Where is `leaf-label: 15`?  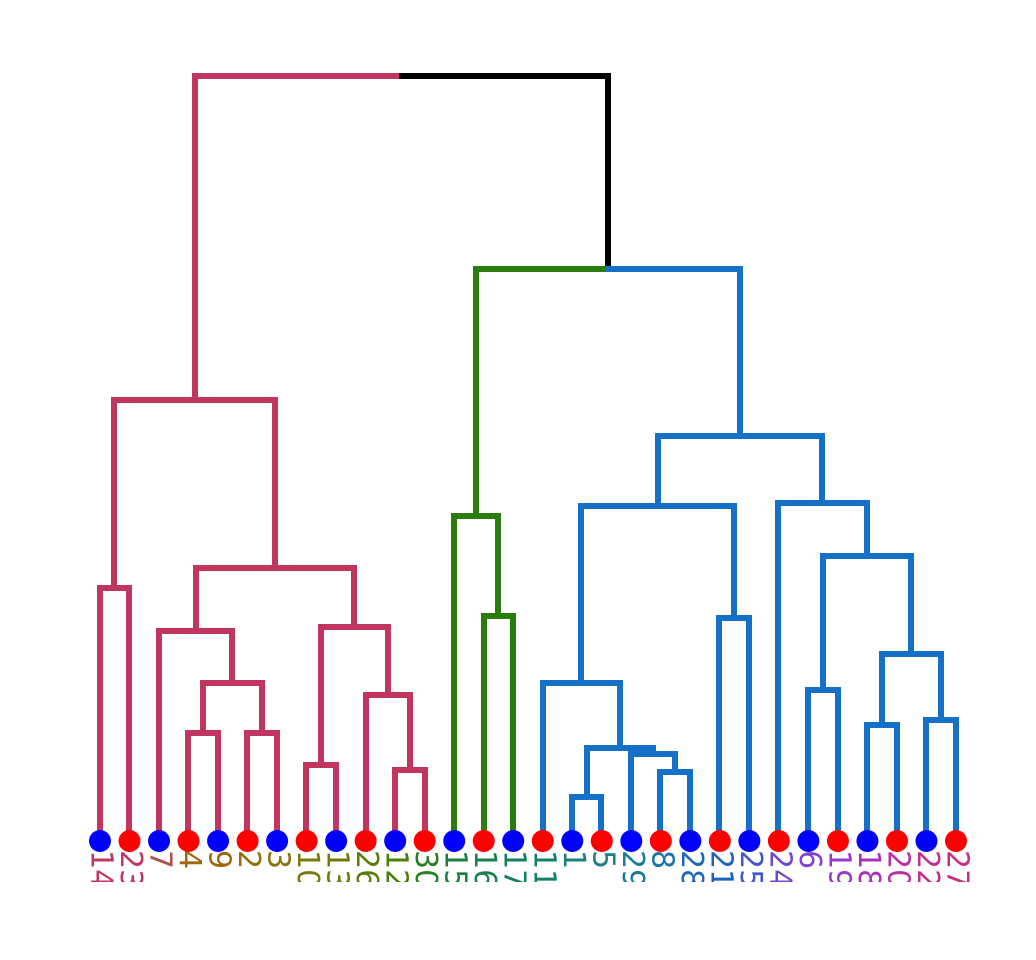
leaf-label: 15 is located at coordinates (455, 869).